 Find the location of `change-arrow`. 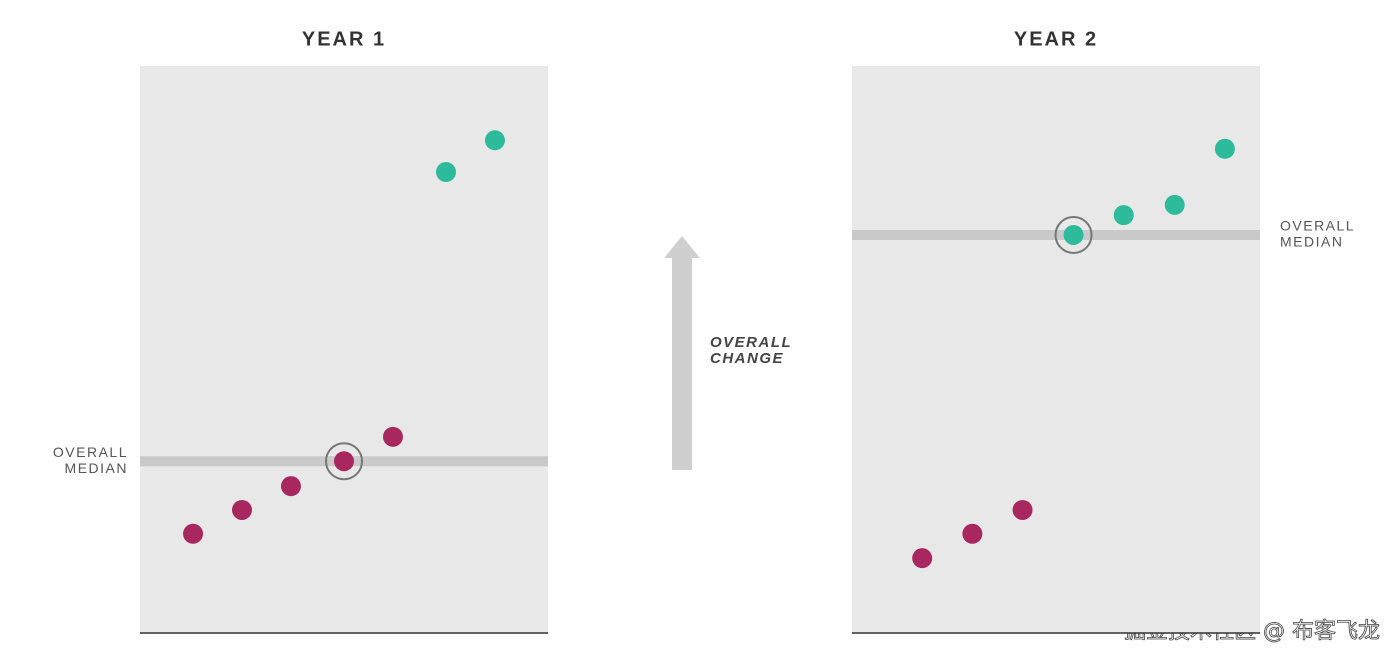

change-arrow is located at coordinates (682, 353).